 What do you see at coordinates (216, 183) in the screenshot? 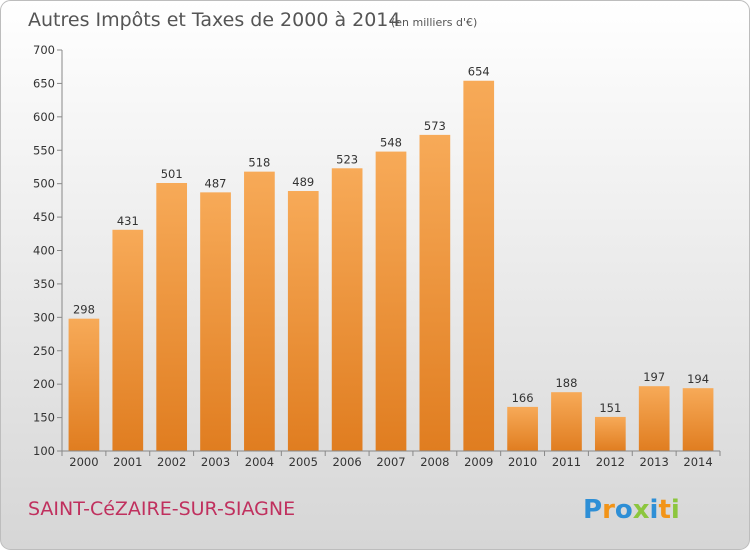
I see `bar-value-label: 487` at bounding box center [216, 183].